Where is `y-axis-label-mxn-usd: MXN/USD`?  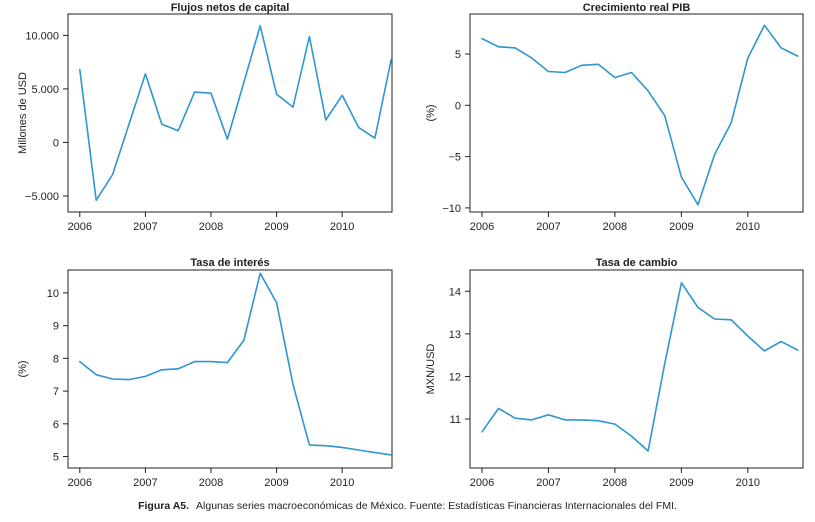 y-axis-label-mxn-usd: MXN/USD is located at coordinates (431, 369).